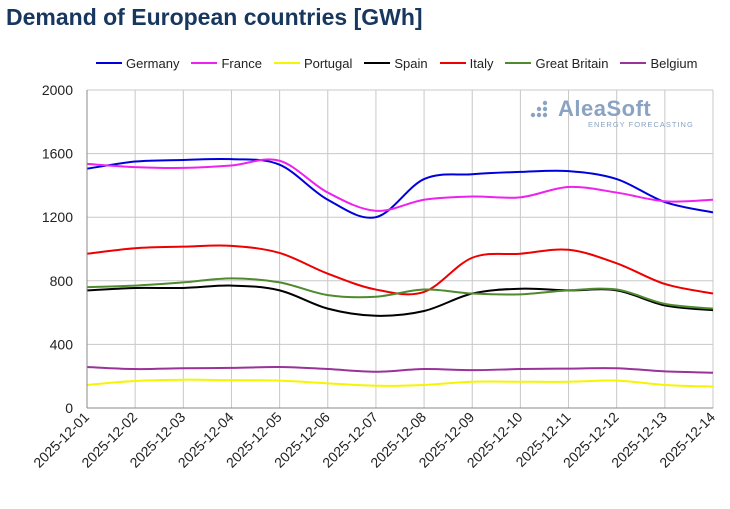  I want to click on legend-label: Spain, so click(411, 63).